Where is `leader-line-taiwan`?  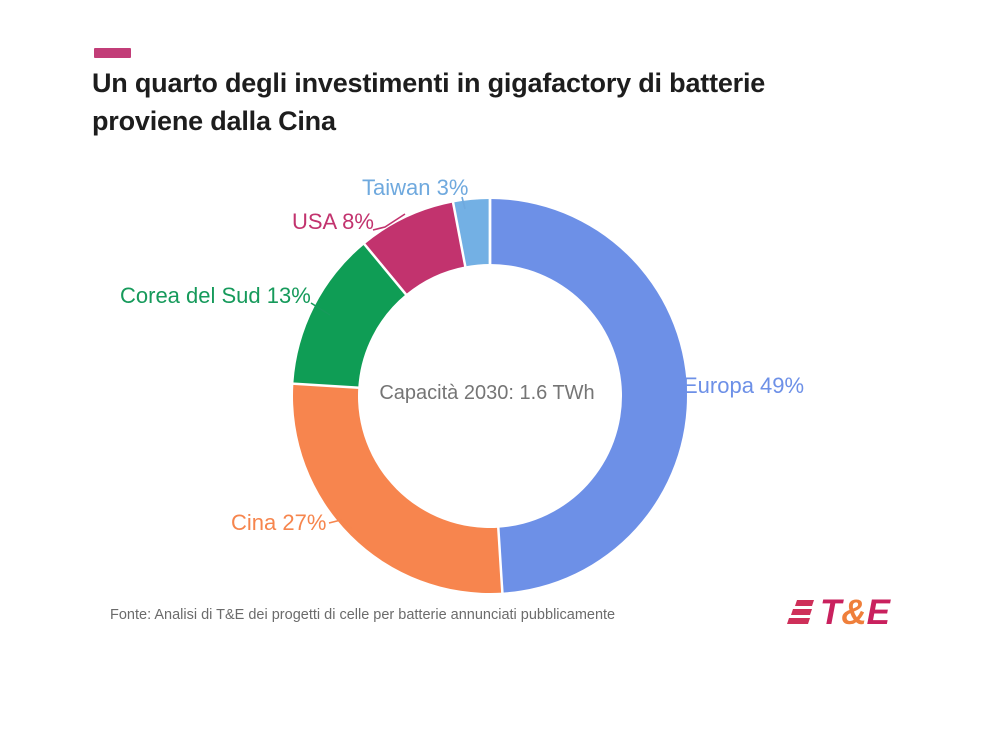 leader-line-taiwan is located at coordinates (463, 203).